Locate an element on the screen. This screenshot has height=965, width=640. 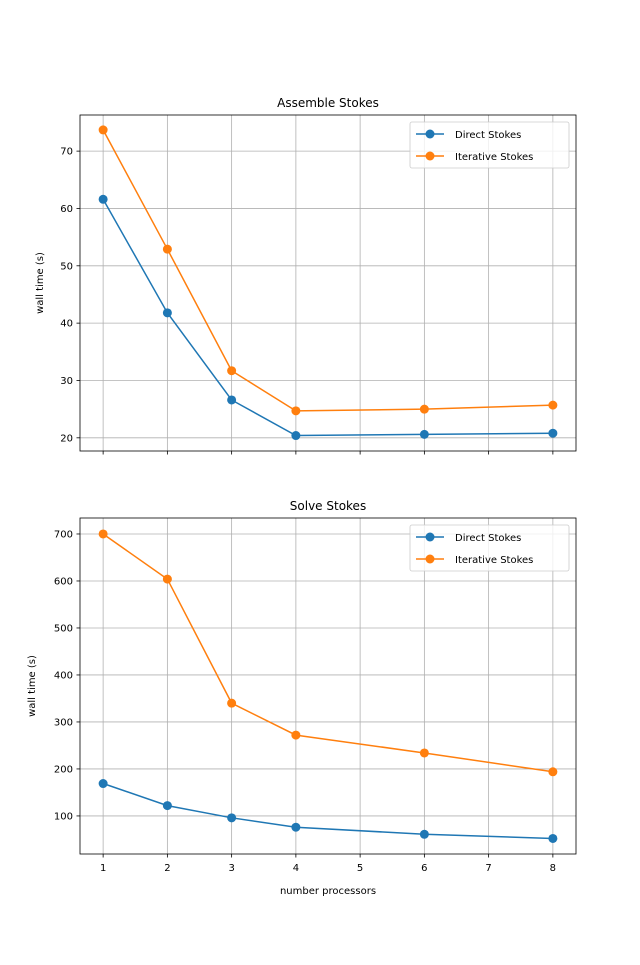
y-tick-label: 400 is located at coordinates (63, 675).